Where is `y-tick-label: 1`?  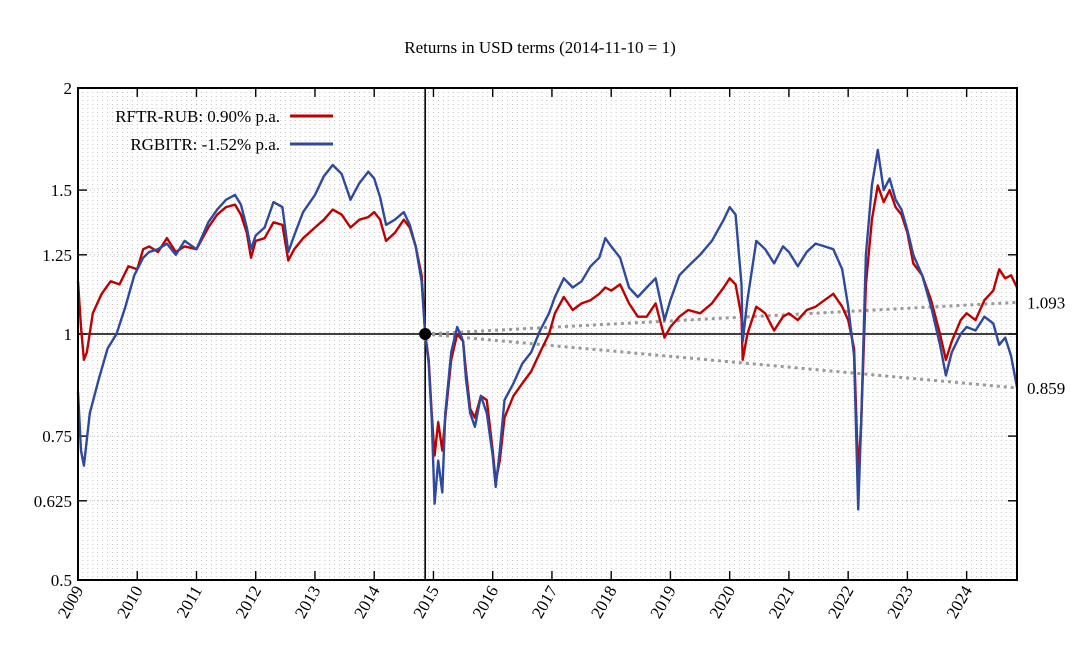 y-tick-label: 1 is located at coordinates (68, 334).